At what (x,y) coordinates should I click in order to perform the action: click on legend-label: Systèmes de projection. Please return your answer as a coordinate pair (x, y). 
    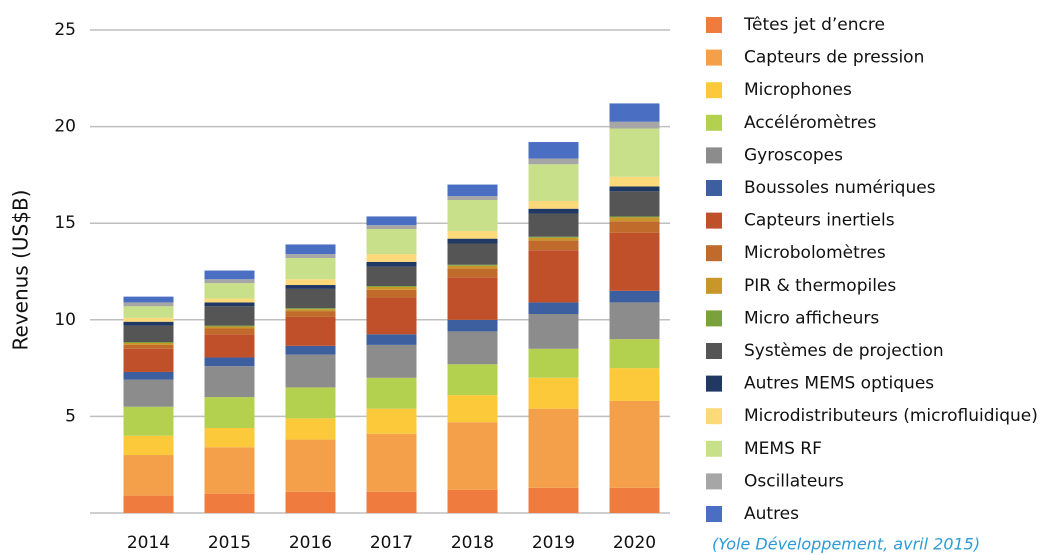
    Looking at the image, I should click on (844, 351).